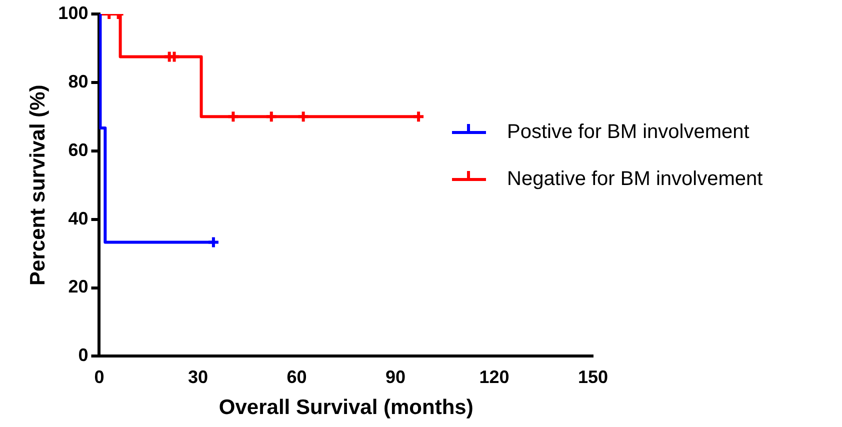 This screenshot has height=427, width=842. I want to click on y-tick-label: 100, so click(73, 12).